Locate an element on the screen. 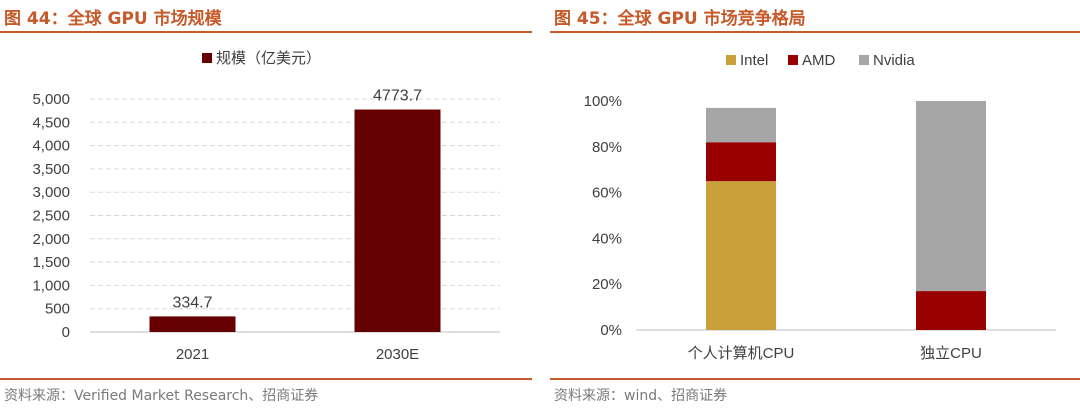 The image size is (1080, 412). y-tick-label: 4,500 is located at coordinates (51, 122).